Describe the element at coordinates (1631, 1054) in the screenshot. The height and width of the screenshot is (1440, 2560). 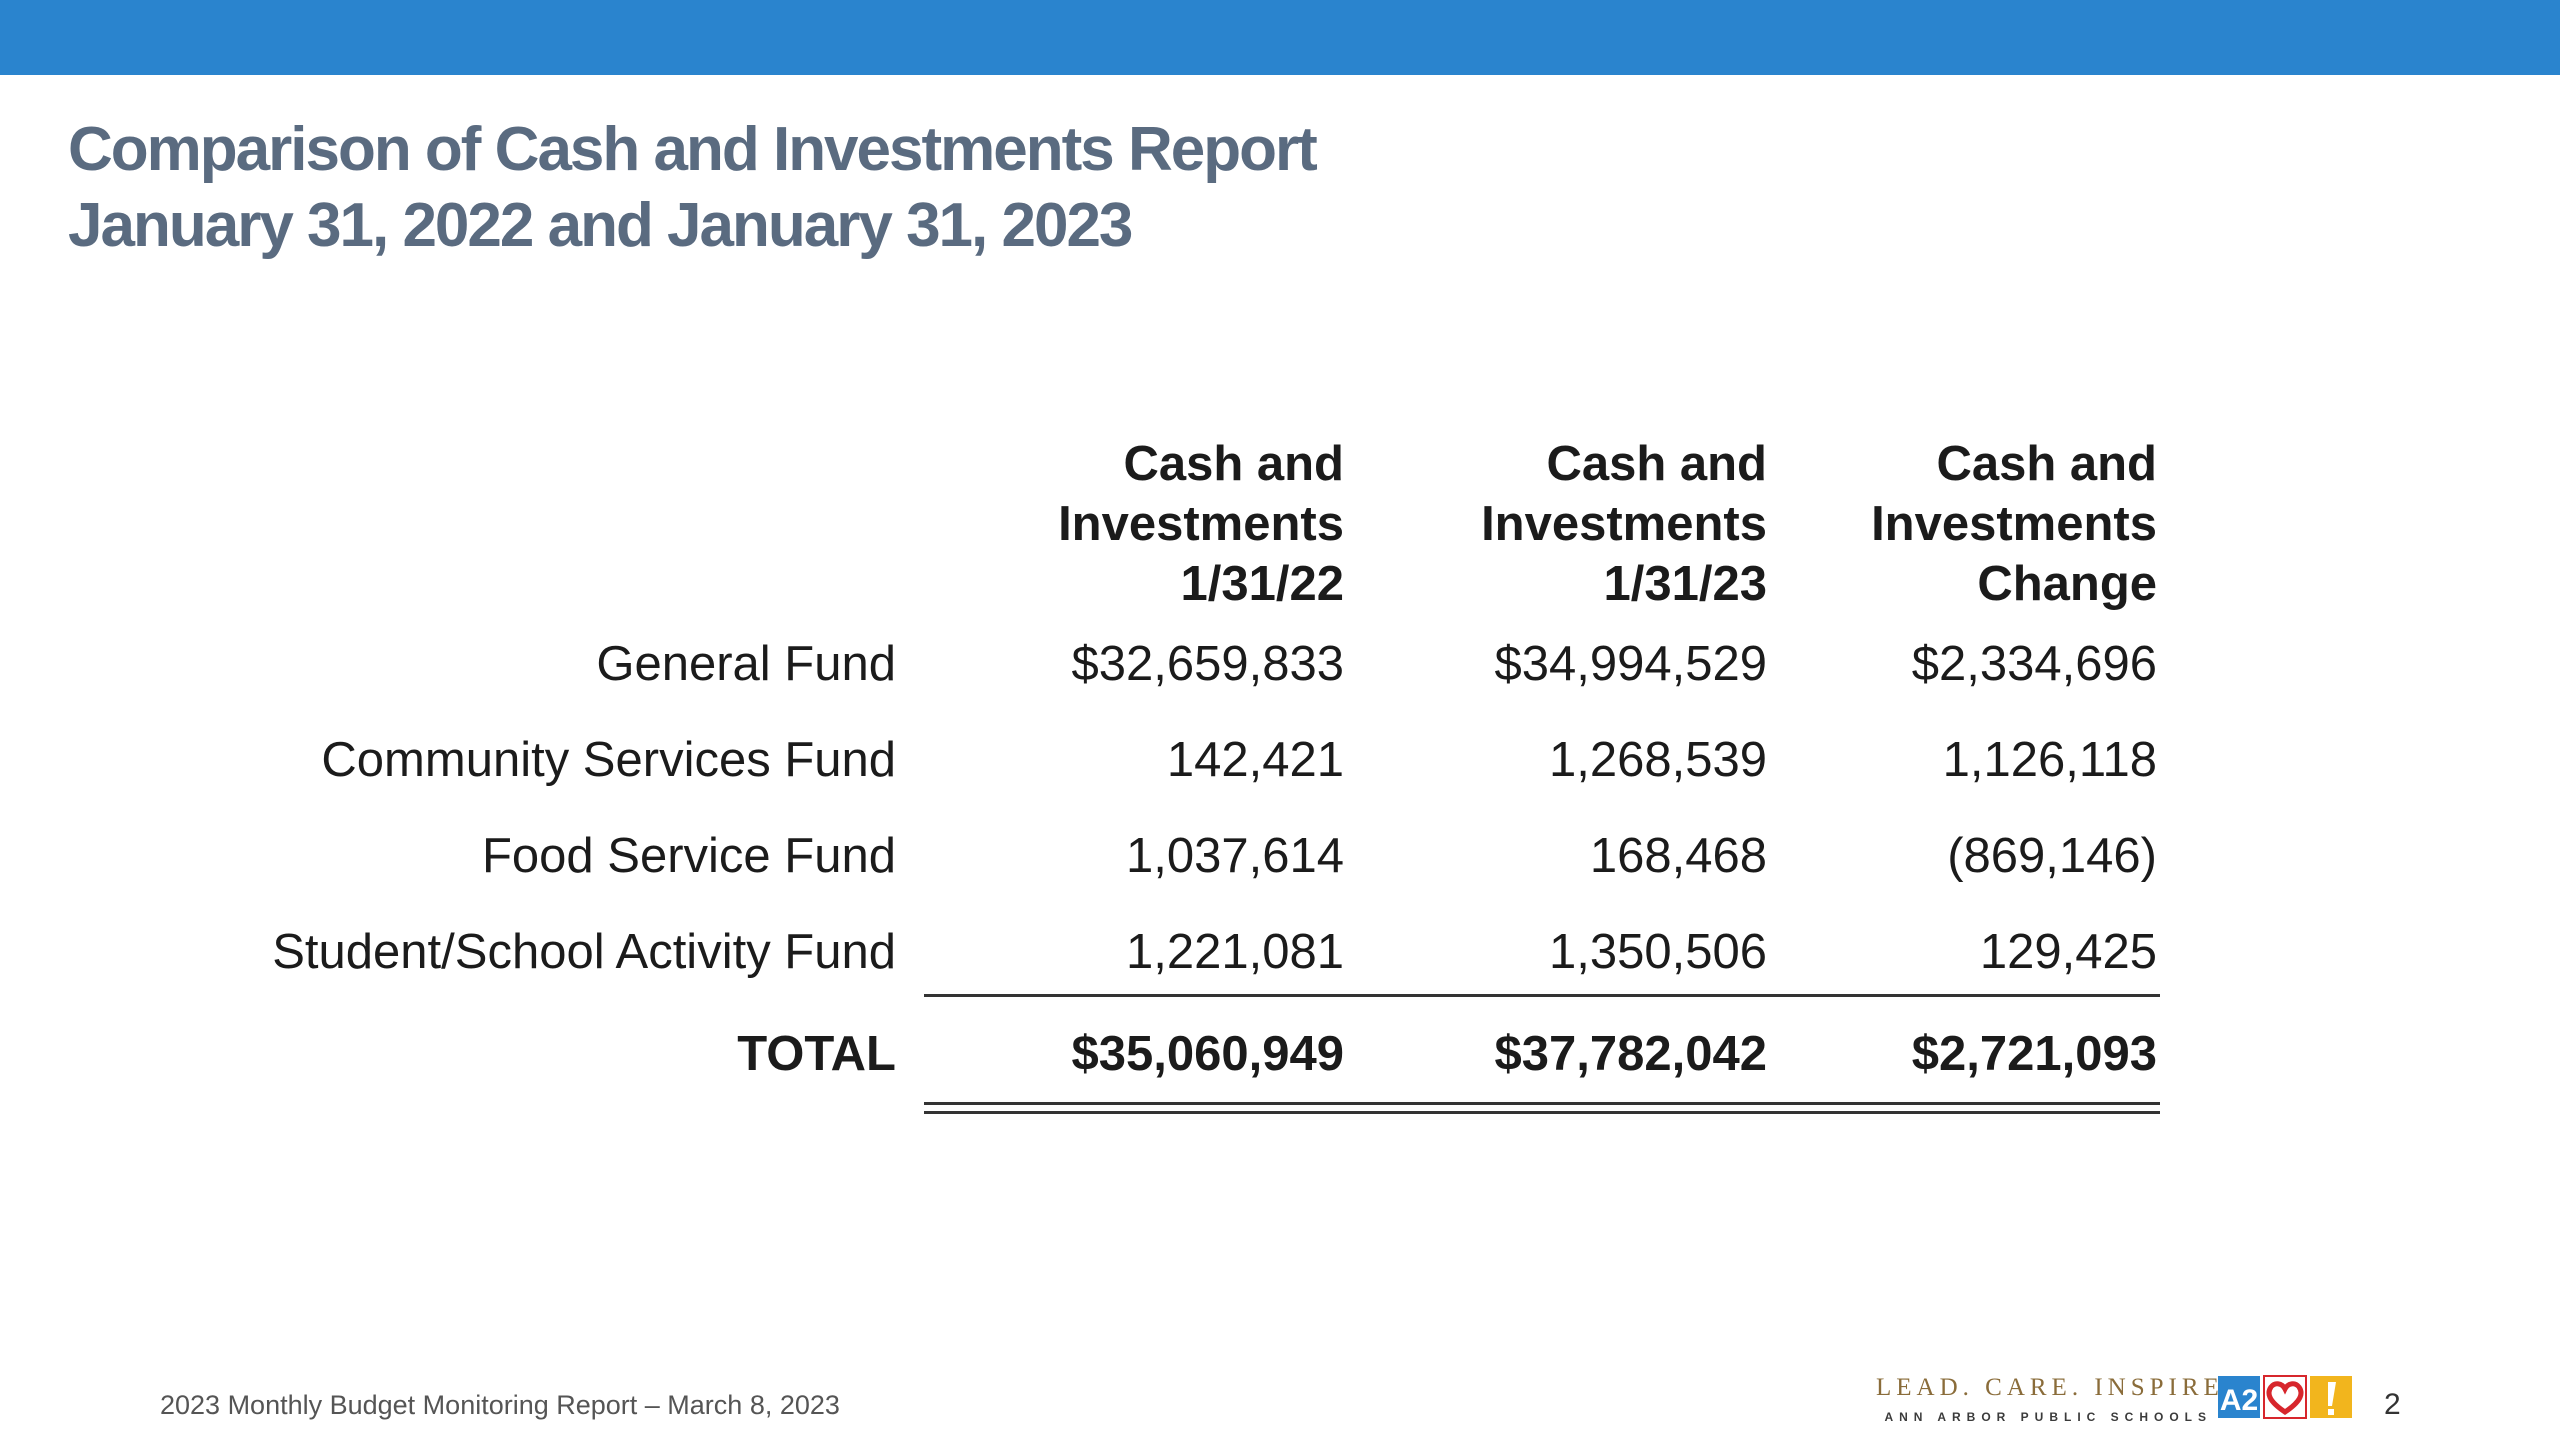
I see `total-cell: $37,782,042` at that location.